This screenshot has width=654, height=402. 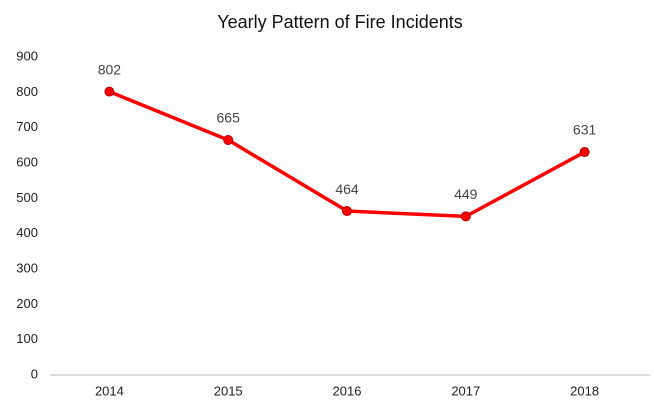 What do you see at coordinates (27, 91) in the screenshot?
I see `y-tick-label: 800` at bounding box center [27, 91].